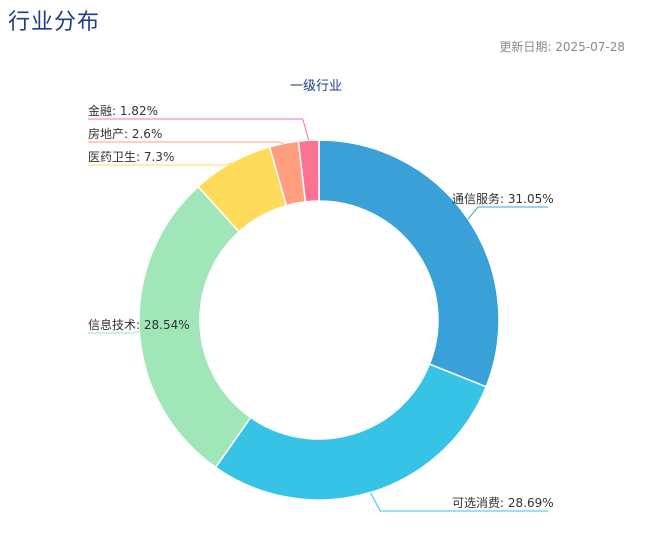 This screenshot has width=647, height=540. I want to click on slice-可选消费, so click(351, 432).